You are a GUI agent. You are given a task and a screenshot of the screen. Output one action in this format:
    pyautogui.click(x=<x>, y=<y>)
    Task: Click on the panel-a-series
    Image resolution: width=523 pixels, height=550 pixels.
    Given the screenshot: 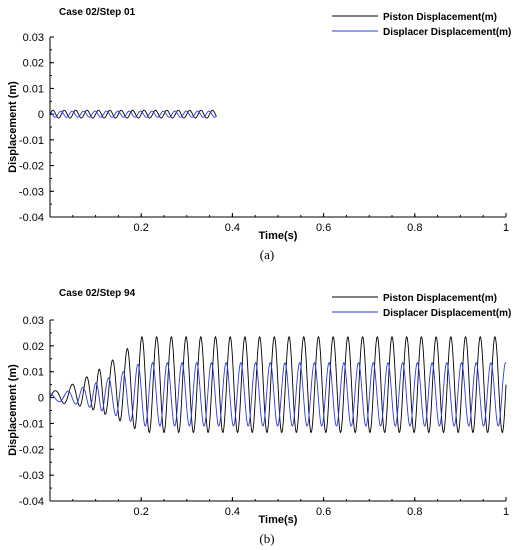 What is the action you would take?
    pyautogui.click(x=133, y=114)
    